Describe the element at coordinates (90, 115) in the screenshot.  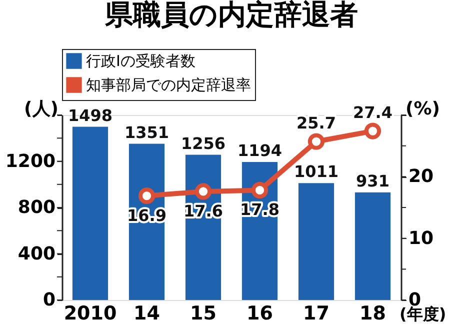
I see `data-label: 1498` at that location.